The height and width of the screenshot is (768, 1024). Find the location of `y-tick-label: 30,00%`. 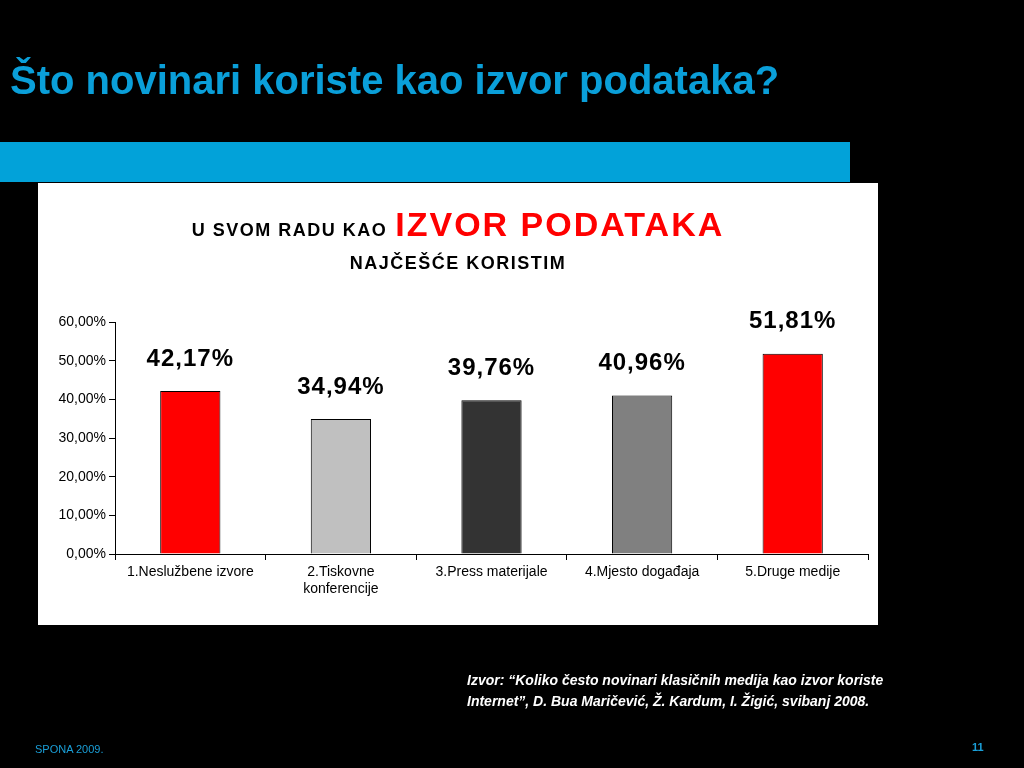

y-tick-label: 30,00% is located at coordinates (82, 436).